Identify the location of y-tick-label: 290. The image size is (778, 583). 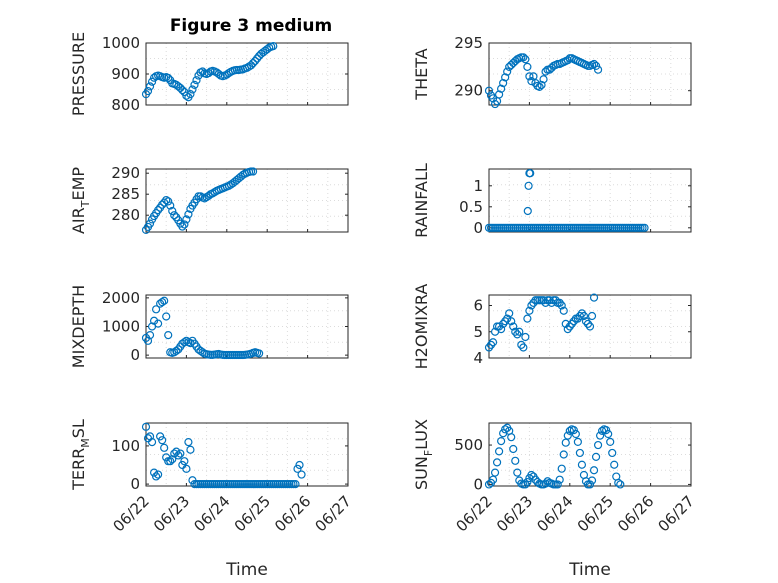
(468, 91).